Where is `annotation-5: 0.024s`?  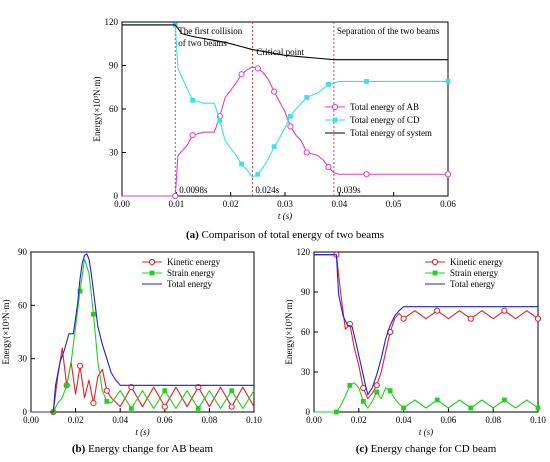 annotation-5: 0.024s is located at coordinates (267, 190).